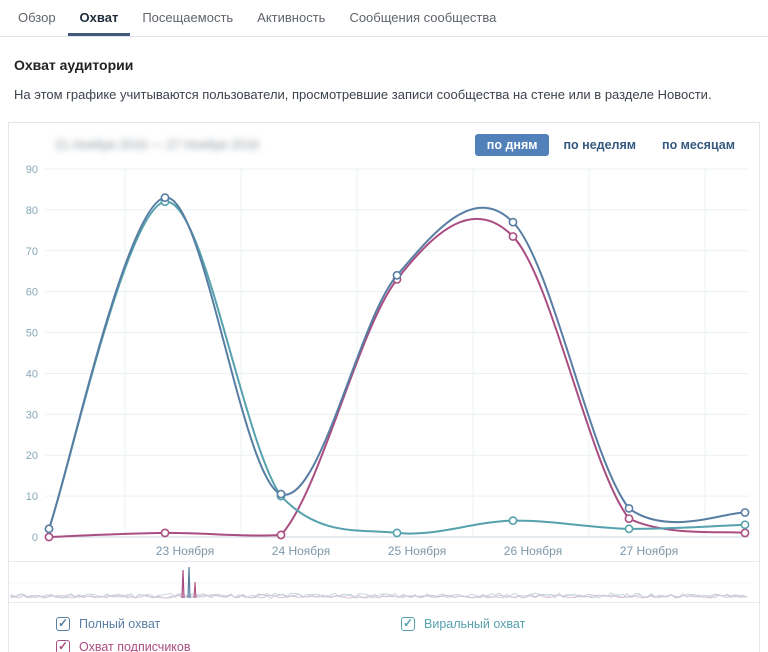 The width and height of the screenshot is (768, 652). I want to click on chart-minimap, so click(384, 582).